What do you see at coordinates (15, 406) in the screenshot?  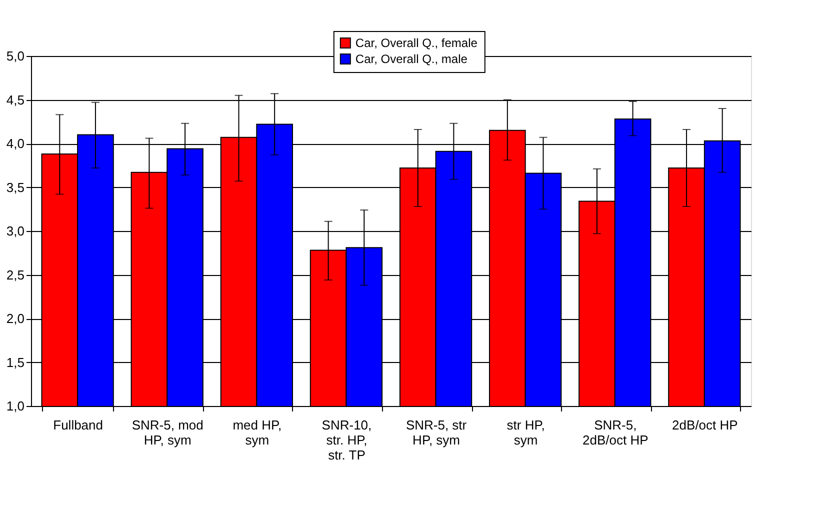 I see `y-tick-label: 1,0` at bounding box center [15, 406].